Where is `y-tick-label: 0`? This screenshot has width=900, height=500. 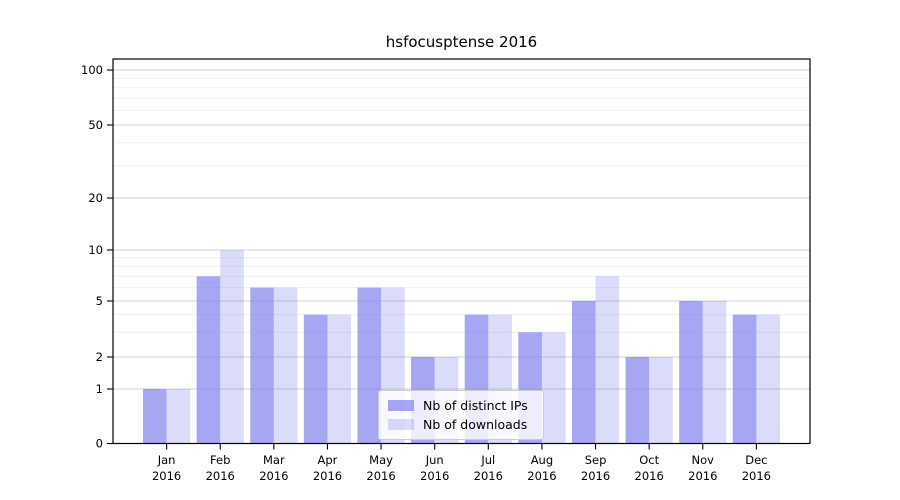
y-tick-label: 0 is located at coordinates (99, 444).